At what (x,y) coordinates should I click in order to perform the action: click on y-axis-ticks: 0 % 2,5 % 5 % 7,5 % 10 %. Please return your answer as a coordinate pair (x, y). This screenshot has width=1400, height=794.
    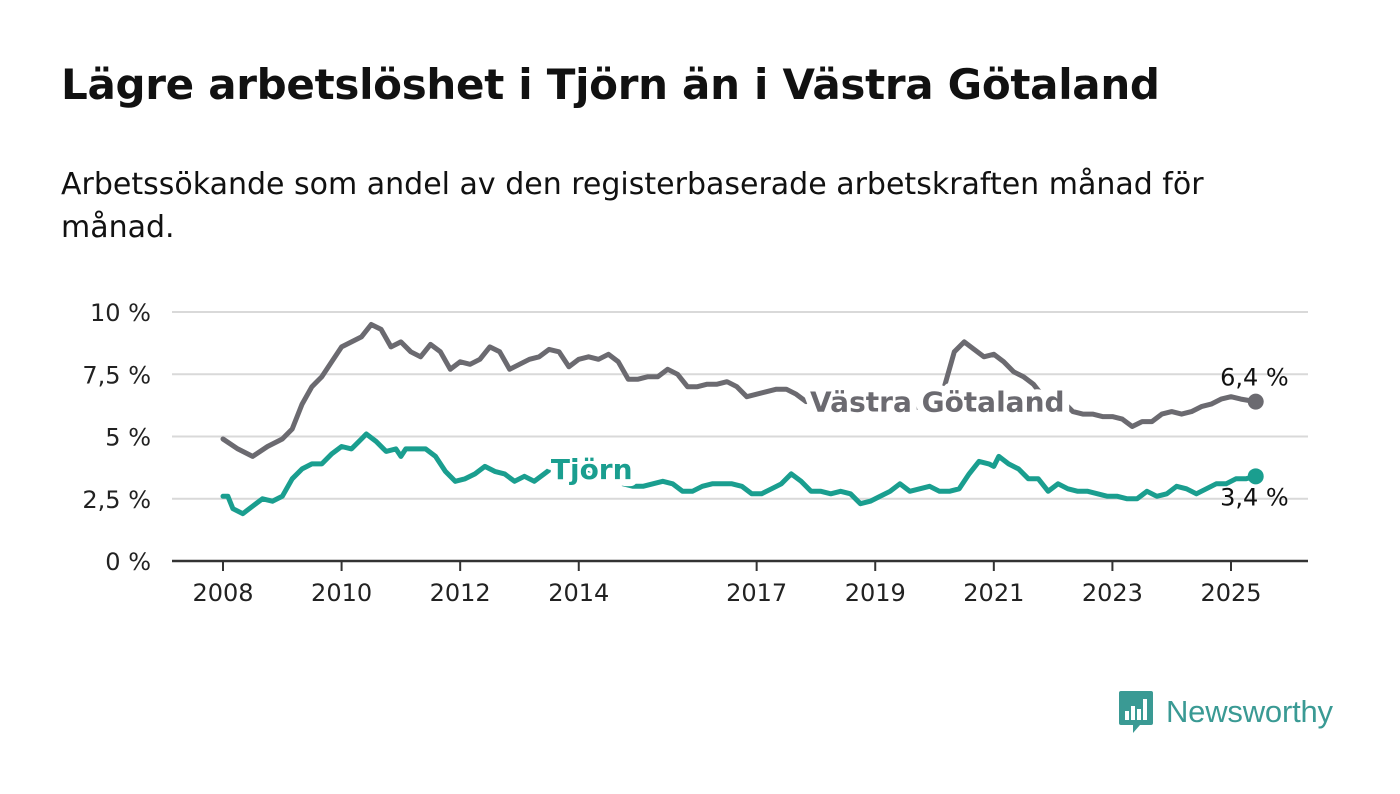
    Looking at the image, I should click on (116, 437).